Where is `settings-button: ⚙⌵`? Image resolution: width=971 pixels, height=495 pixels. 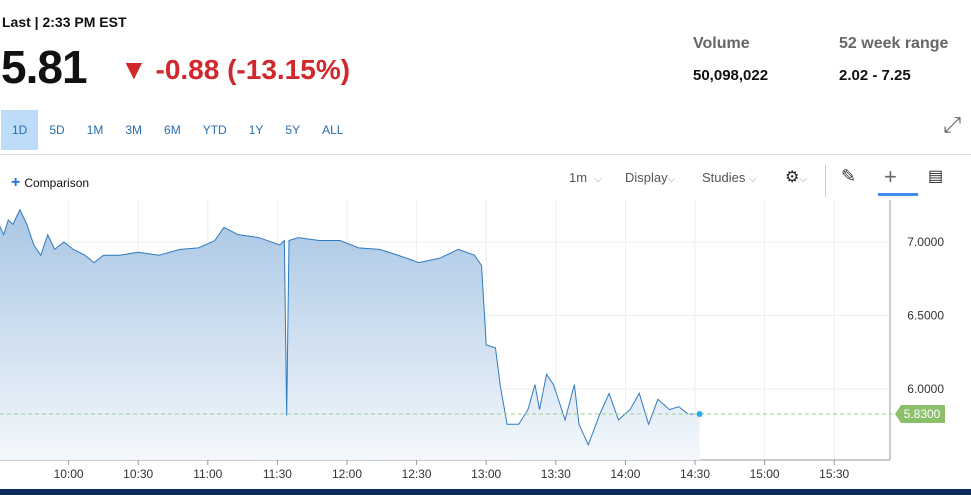
settings-button: ⚙⌵ is located at coordinates (796, 177).